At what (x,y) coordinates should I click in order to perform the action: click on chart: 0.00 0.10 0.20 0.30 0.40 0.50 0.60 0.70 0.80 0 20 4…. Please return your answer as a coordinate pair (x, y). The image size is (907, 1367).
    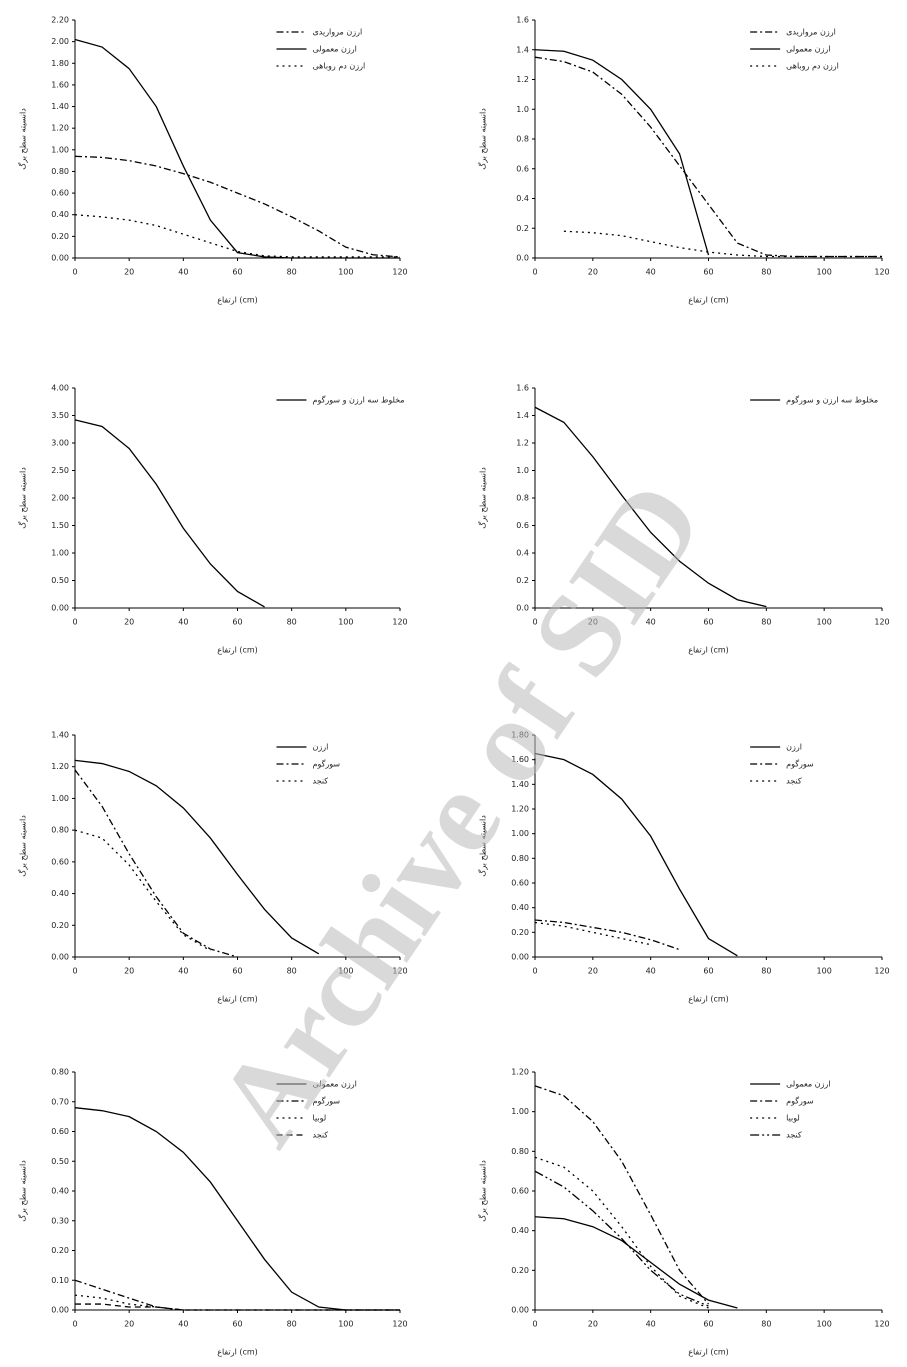
    Looking at the image, I should click on (213, 1212).